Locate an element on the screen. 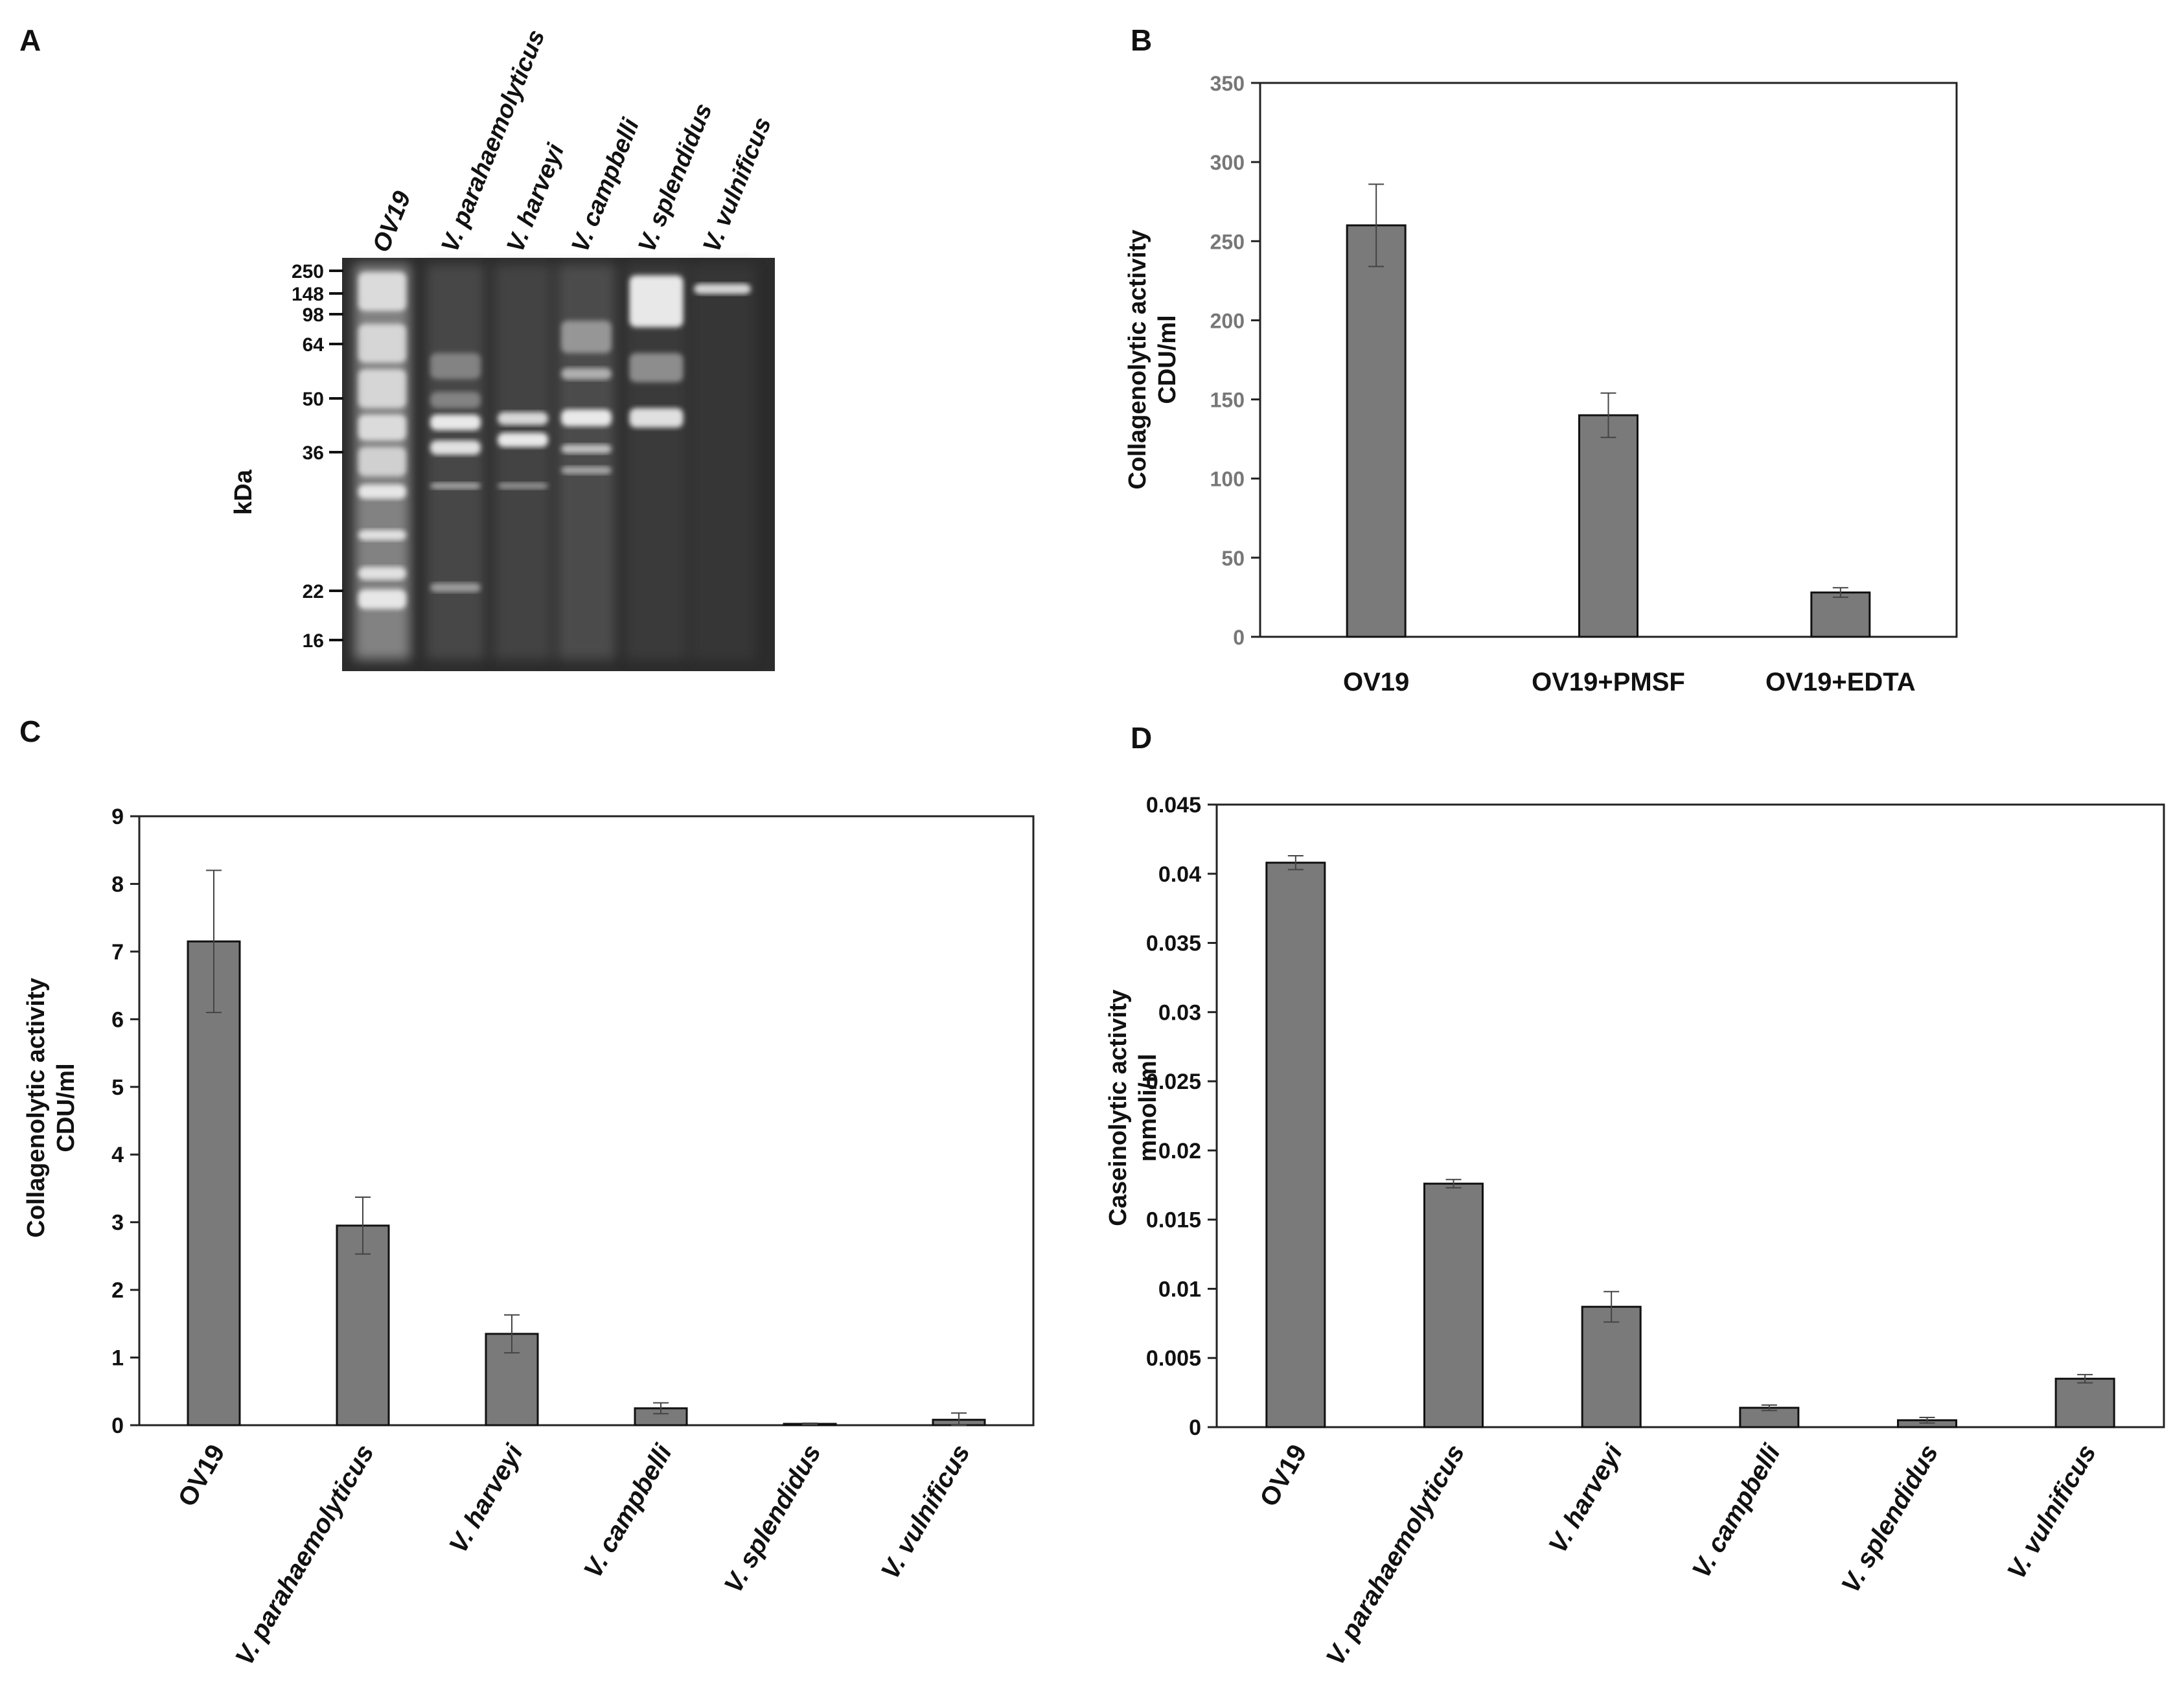 The image size is (2184, 1707). y-tick-label: 150 is located at coordinates (1228, 400).